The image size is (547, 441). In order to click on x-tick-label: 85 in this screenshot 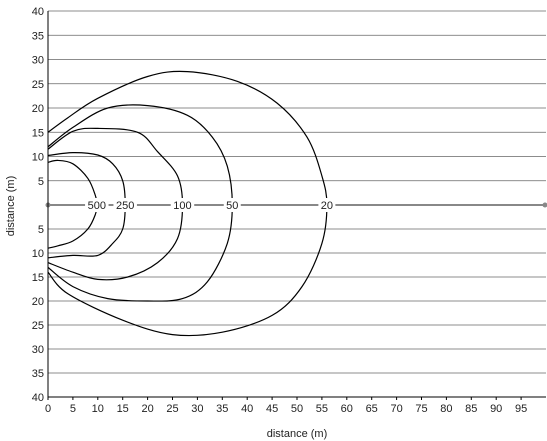, I will do `click(471, 409)`.